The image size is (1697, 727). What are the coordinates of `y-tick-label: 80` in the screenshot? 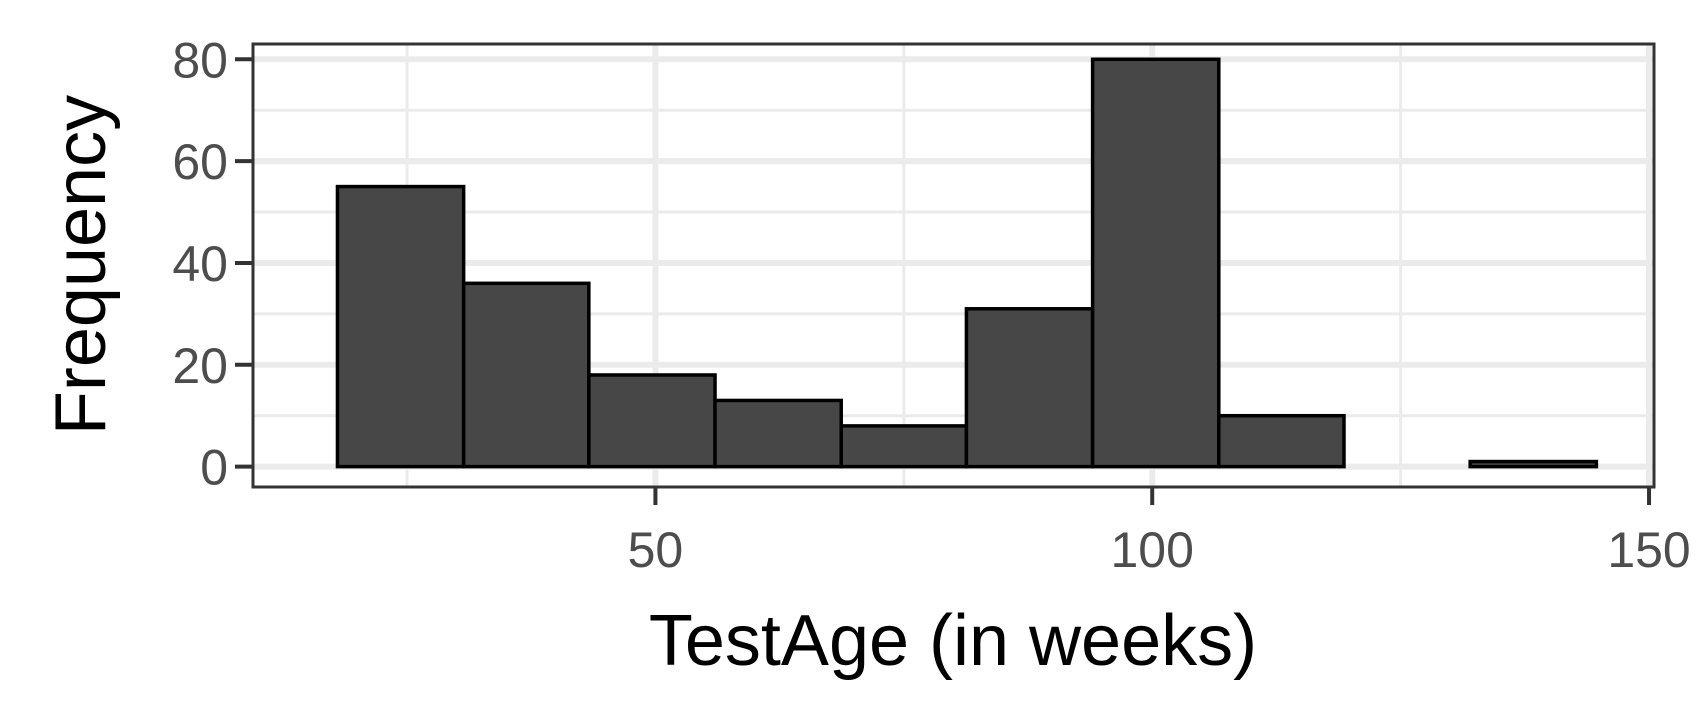 It's located at (200, 60).